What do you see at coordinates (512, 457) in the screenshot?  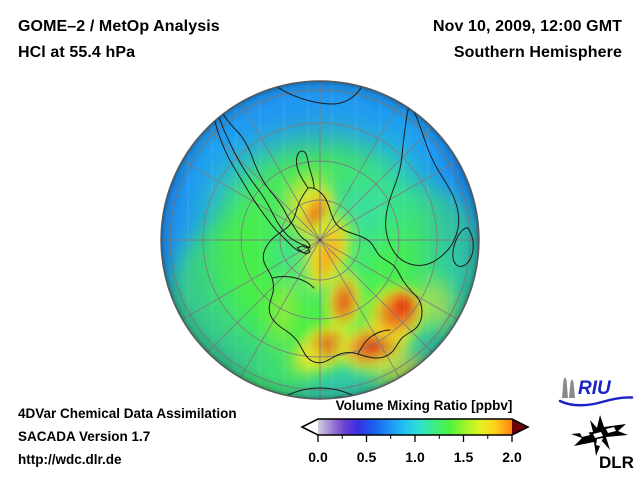 I see `colorbar-tick-label-4: 2.0` at bounding box center [512, 457].